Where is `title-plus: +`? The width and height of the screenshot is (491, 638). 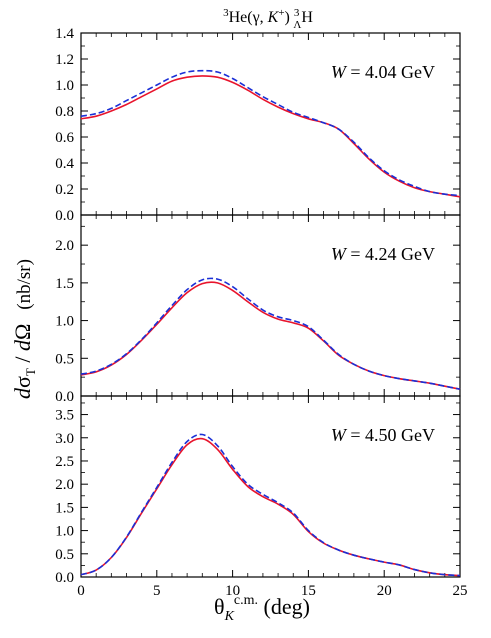 title-plus: + is located at coordinates (281, 13).